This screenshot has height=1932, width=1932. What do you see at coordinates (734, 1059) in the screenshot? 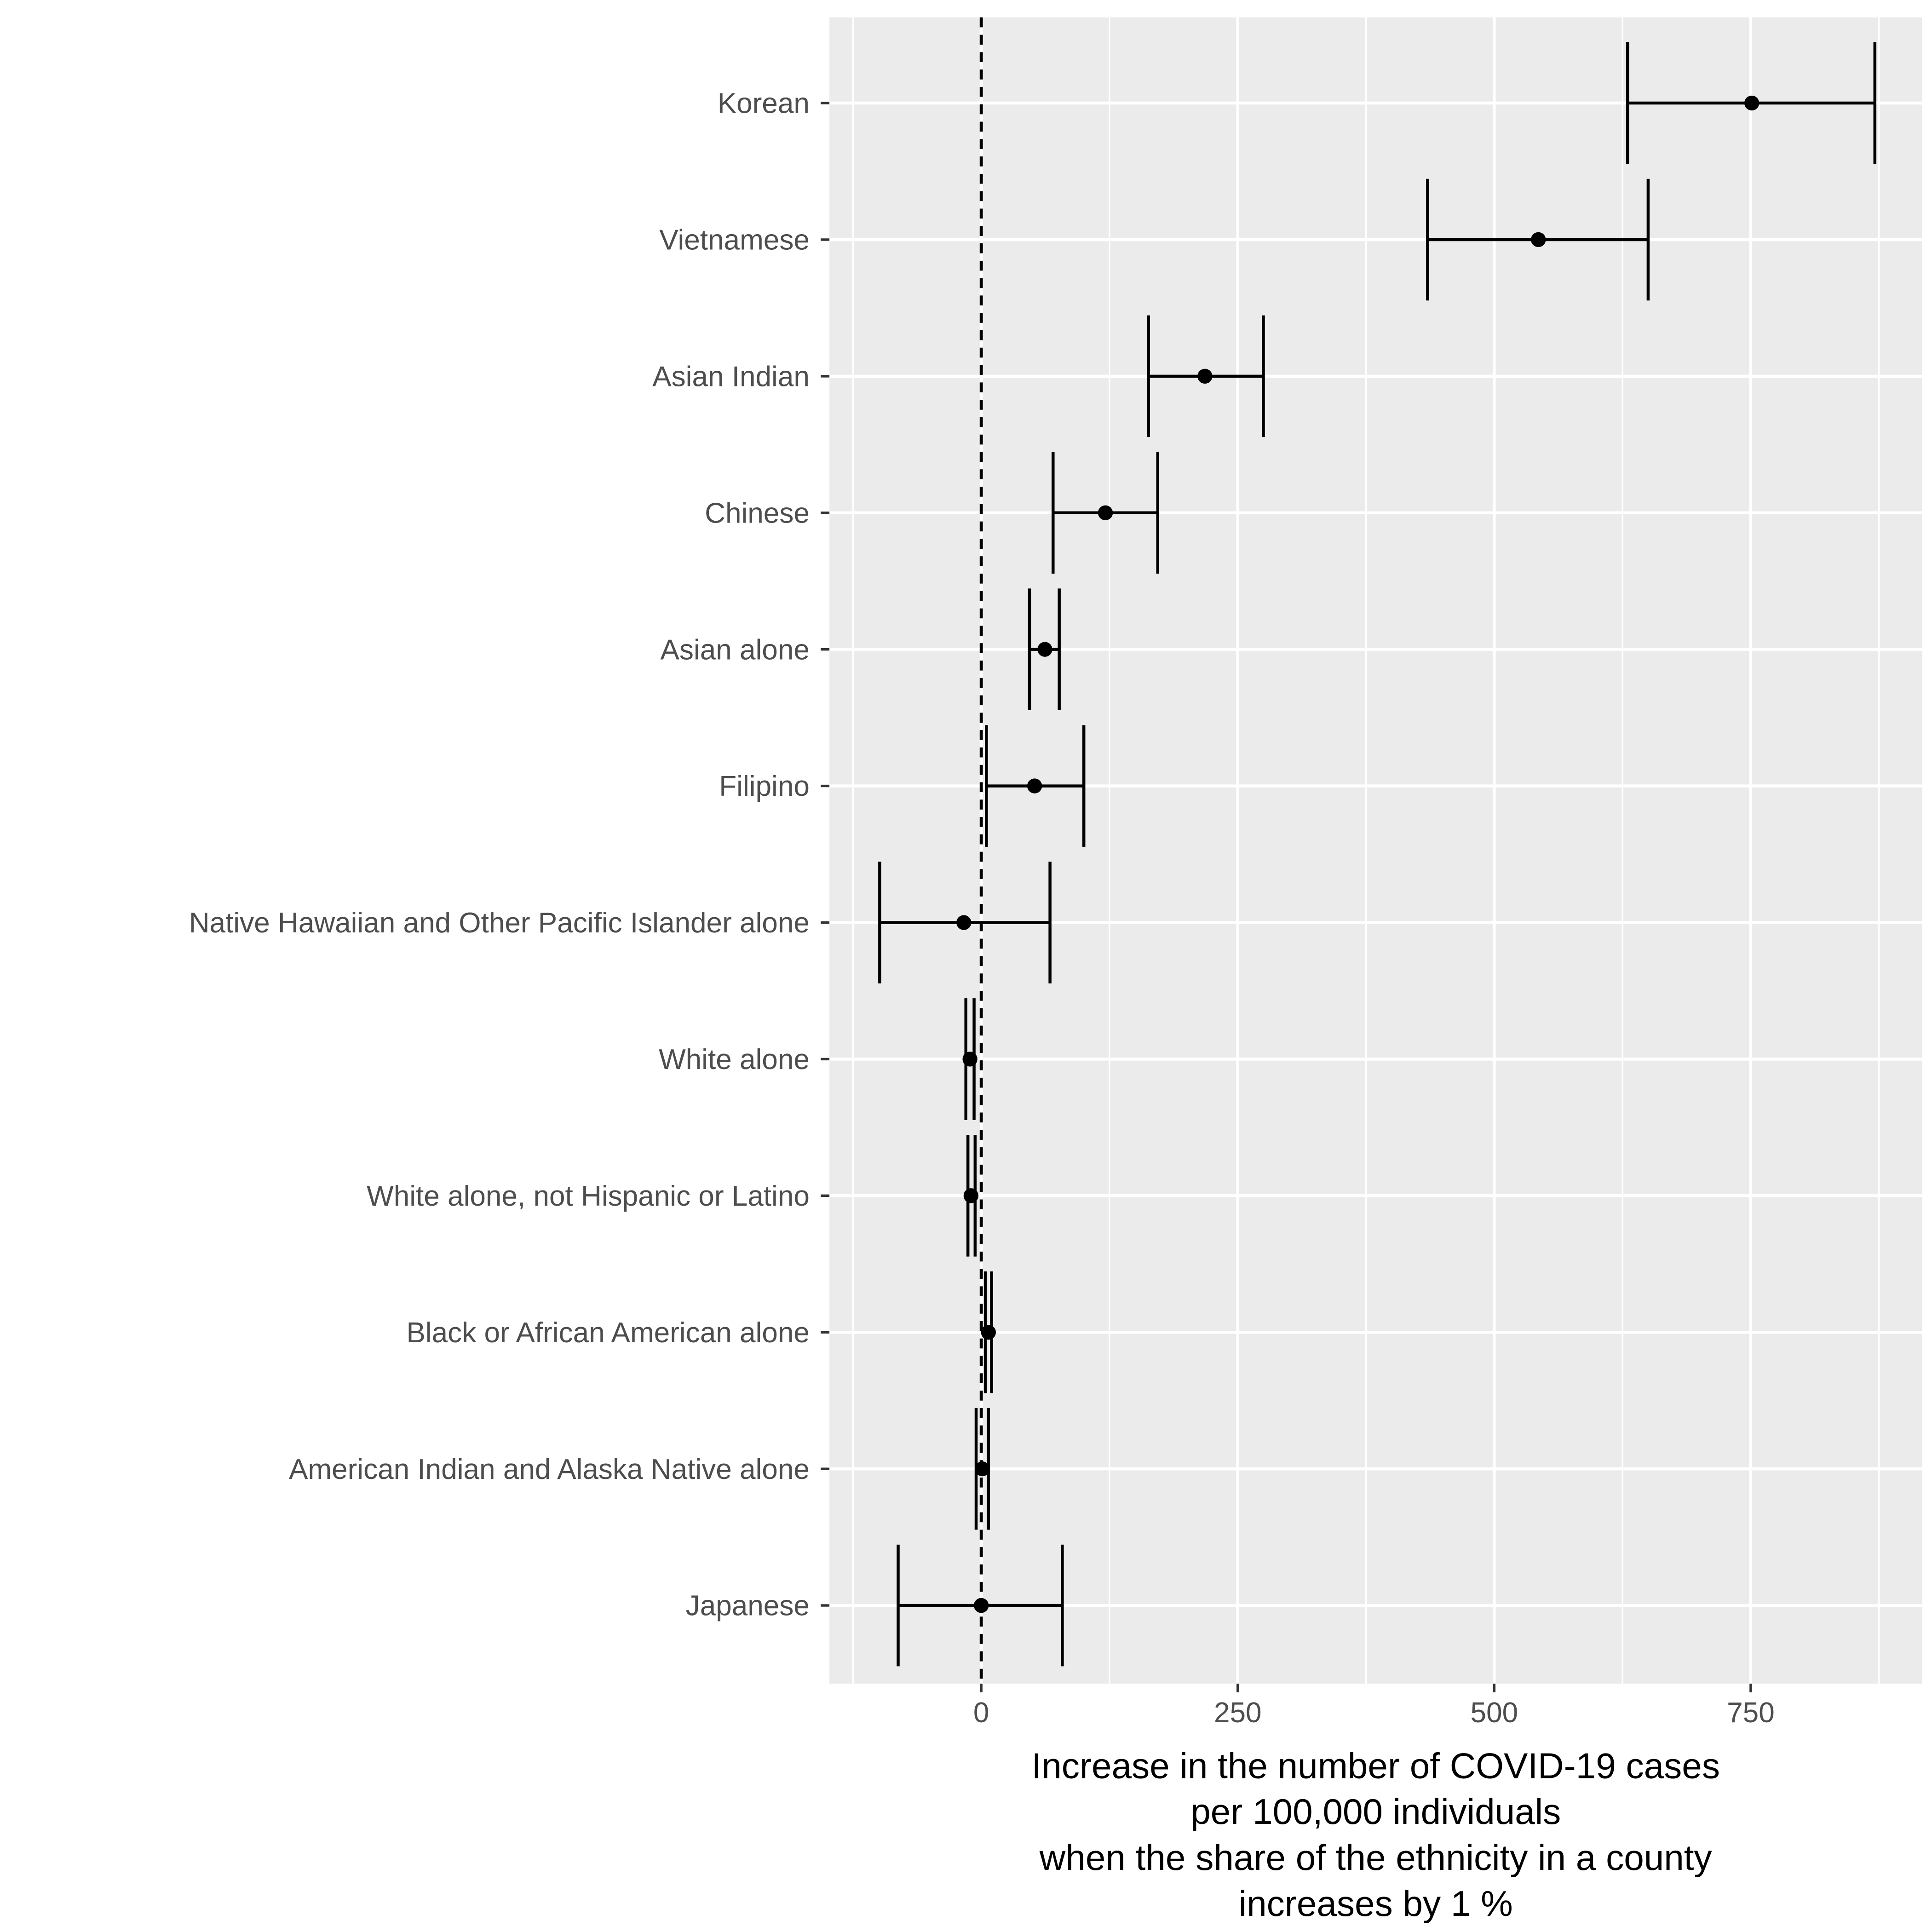
I see `y-tick-label: White alone` at bounding box center [734, 1059].